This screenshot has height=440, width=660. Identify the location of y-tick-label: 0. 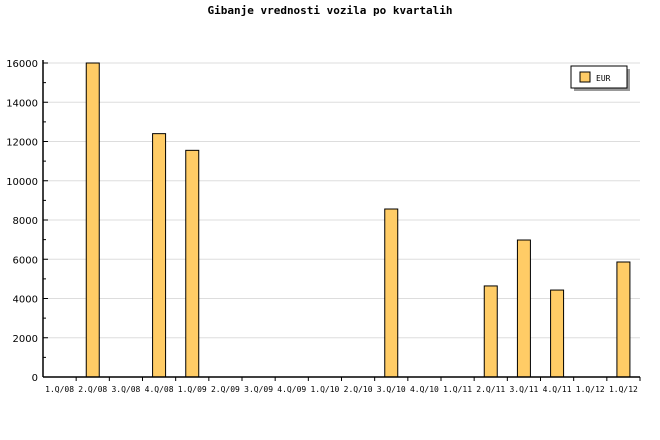
(35, 378).